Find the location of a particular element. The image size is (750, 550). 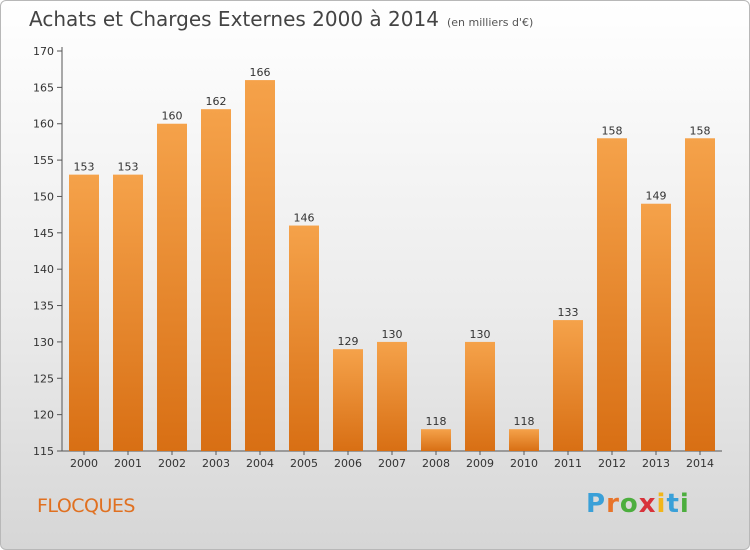

proxiti-logo: Proxiti is located at coordinates (638, 504).